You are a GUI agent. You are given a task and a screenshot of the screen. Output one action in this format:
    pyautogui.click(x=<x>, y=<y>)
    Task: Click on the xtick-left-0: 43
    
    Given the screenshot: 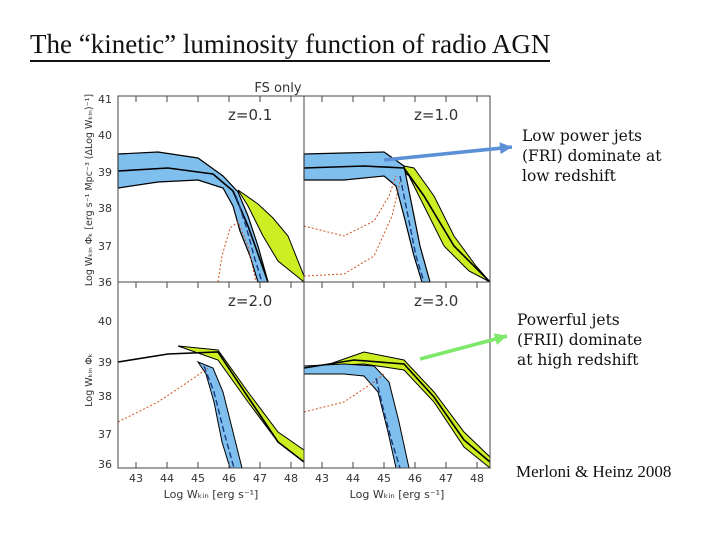 What is the action you would take?
    pyautogui.click(x=136, y=478)
    